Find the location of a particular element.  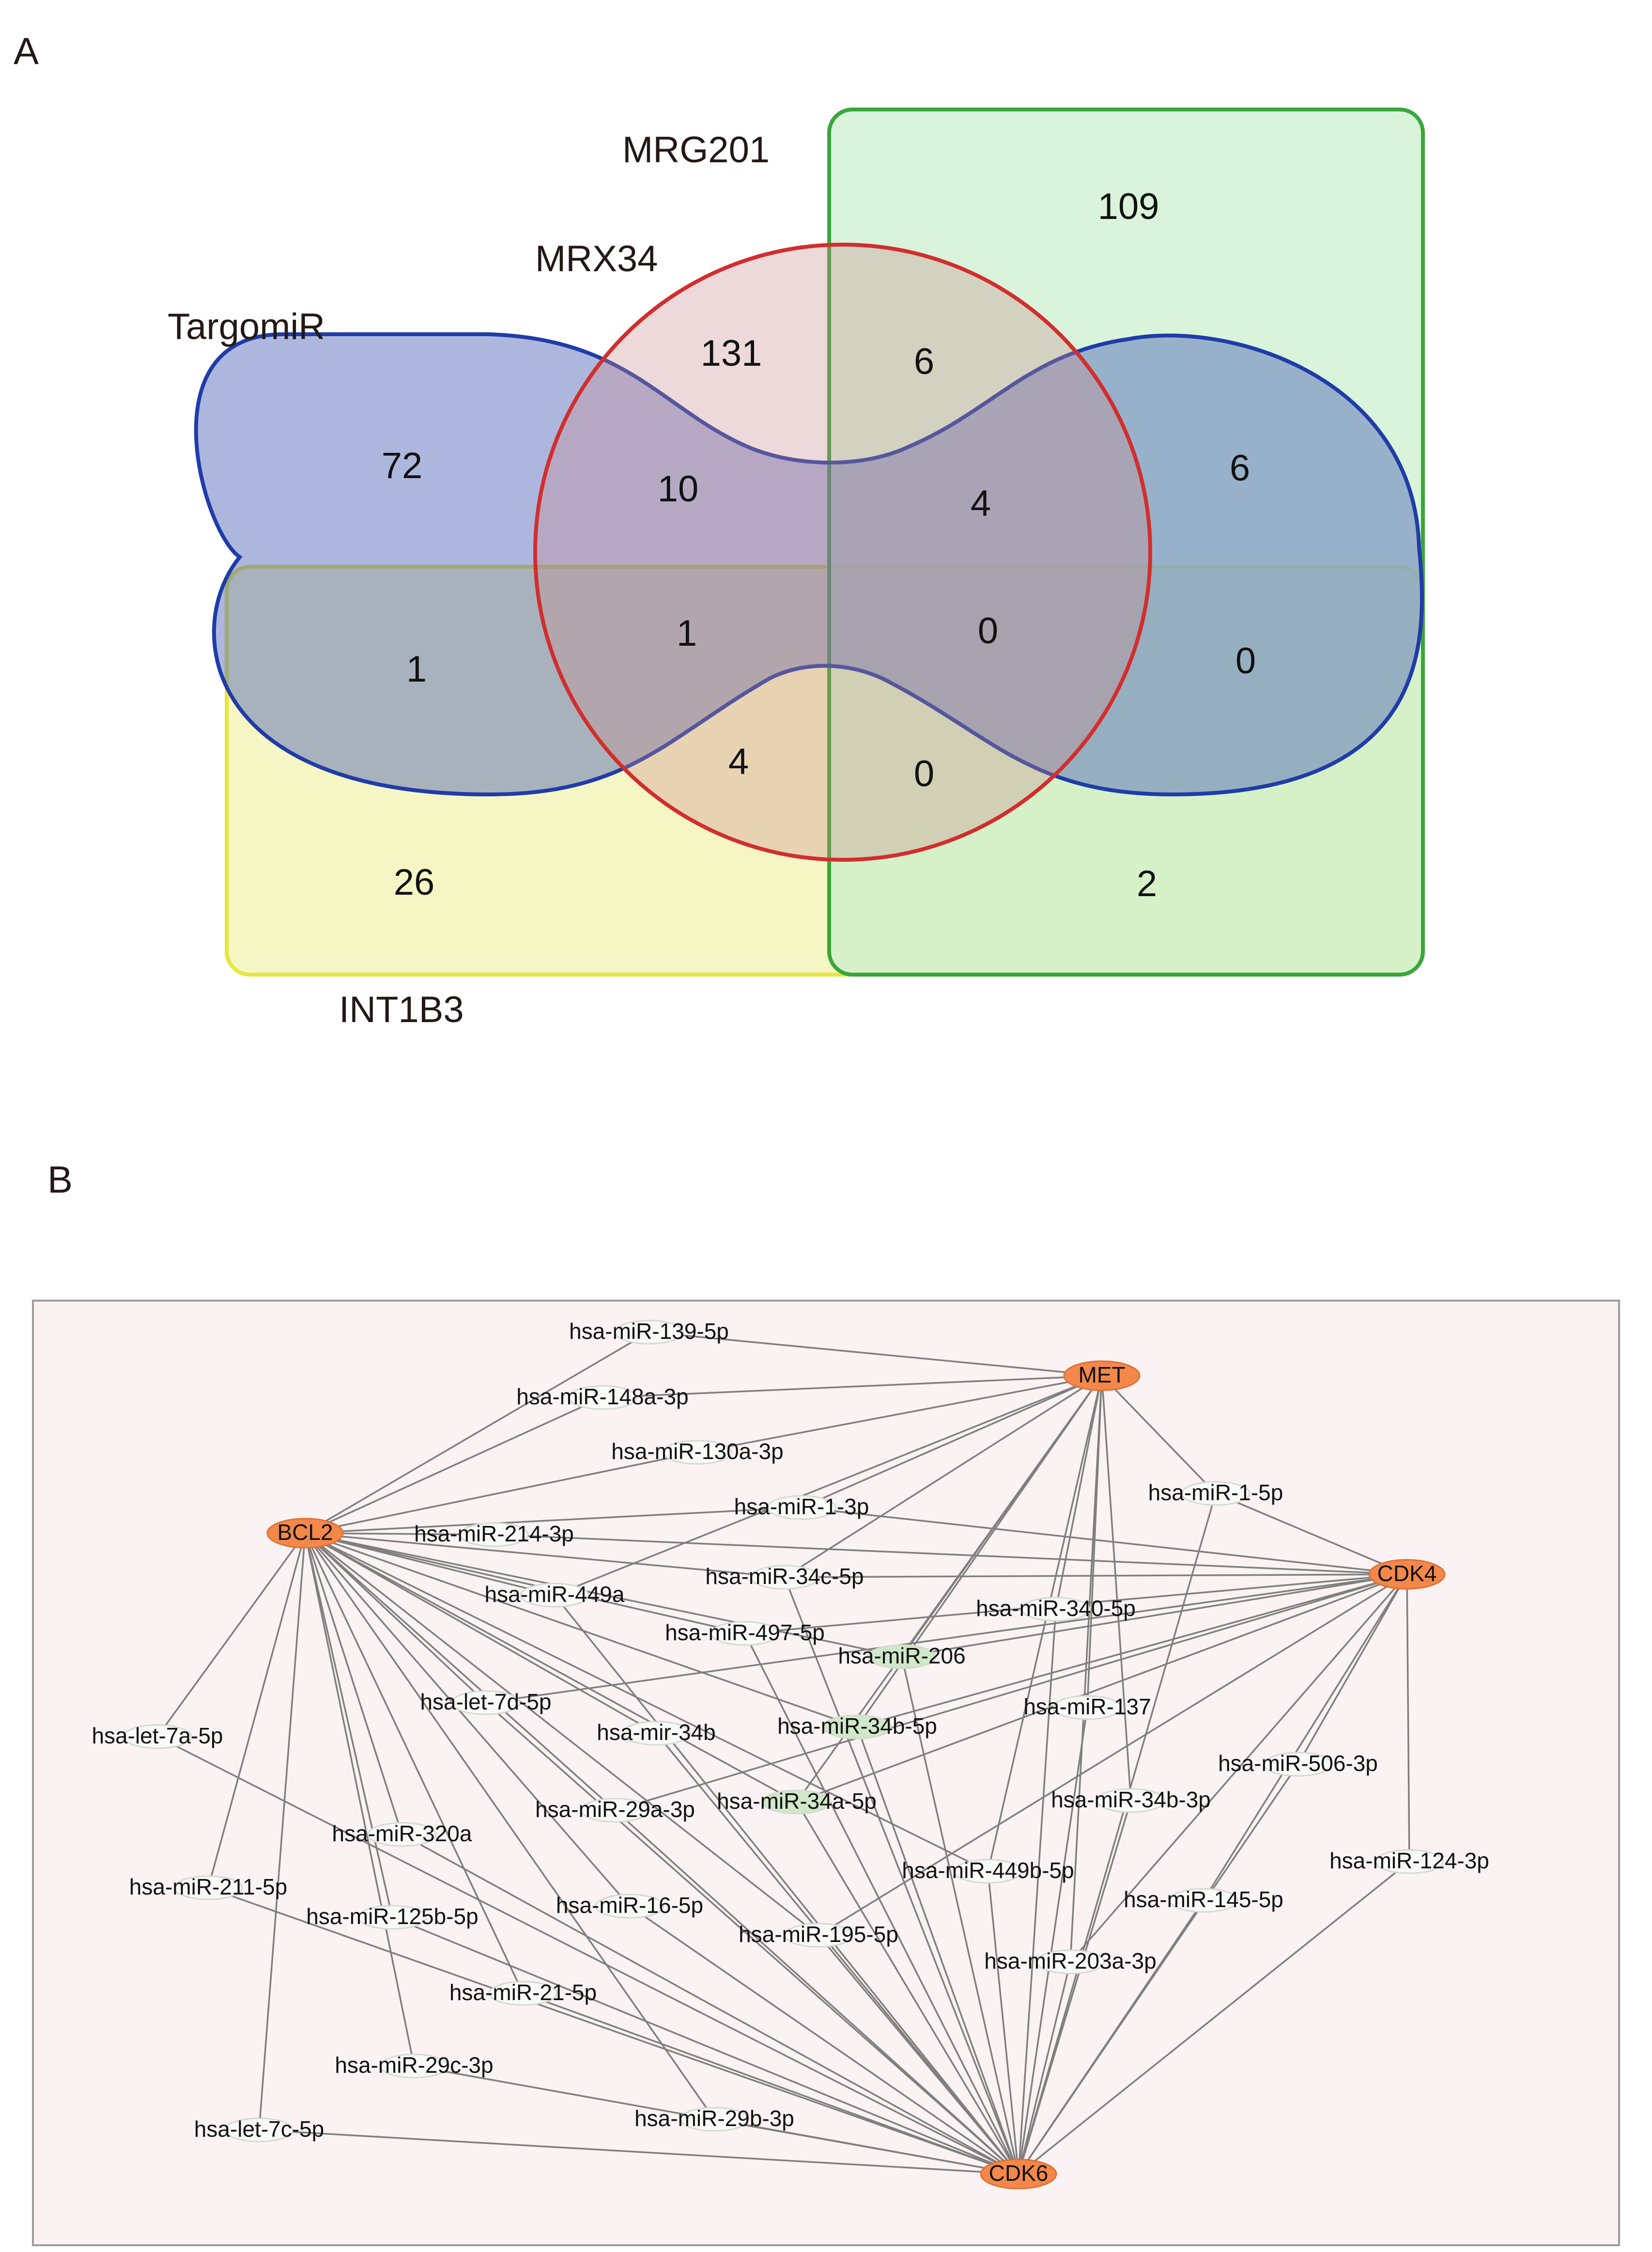

edge-m137-CDK6 is located at coordinates (1053, 1940).